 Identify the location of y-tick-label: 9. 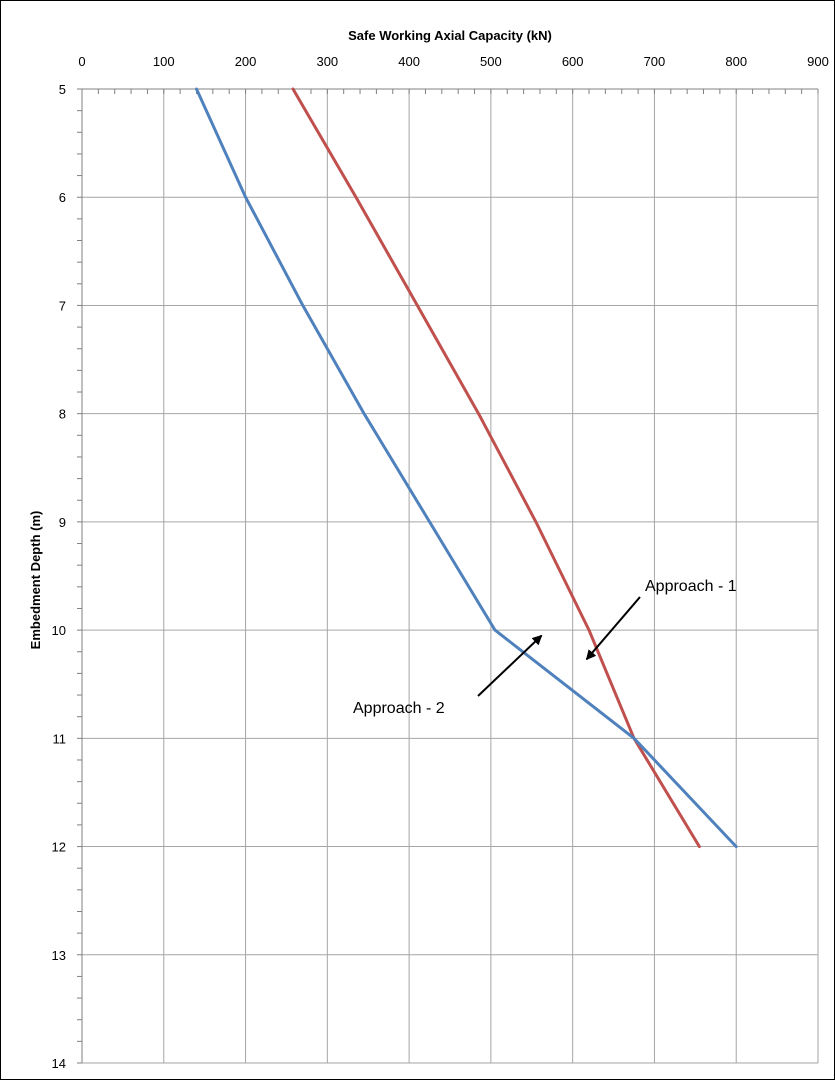
(62, 522).